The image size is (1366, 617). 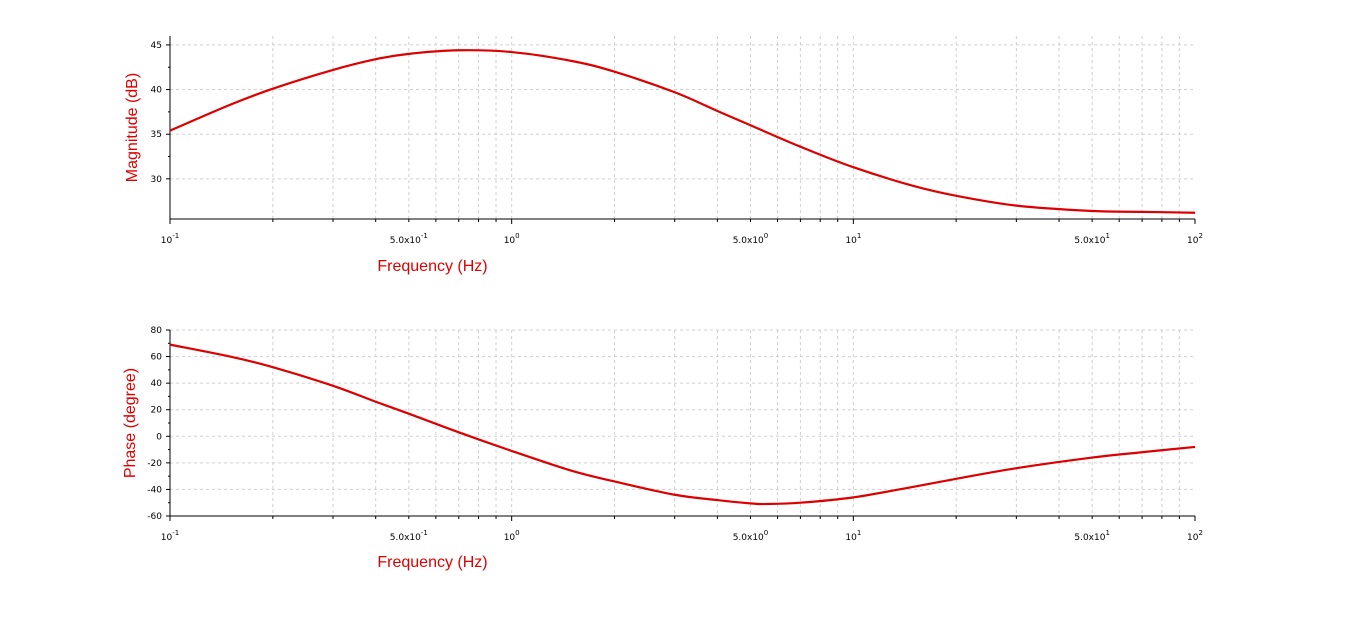 What do you see at coordinates (156, 46) in the screenshot?
I see `y-tick-label: 45` at bounding box center [156, 46].